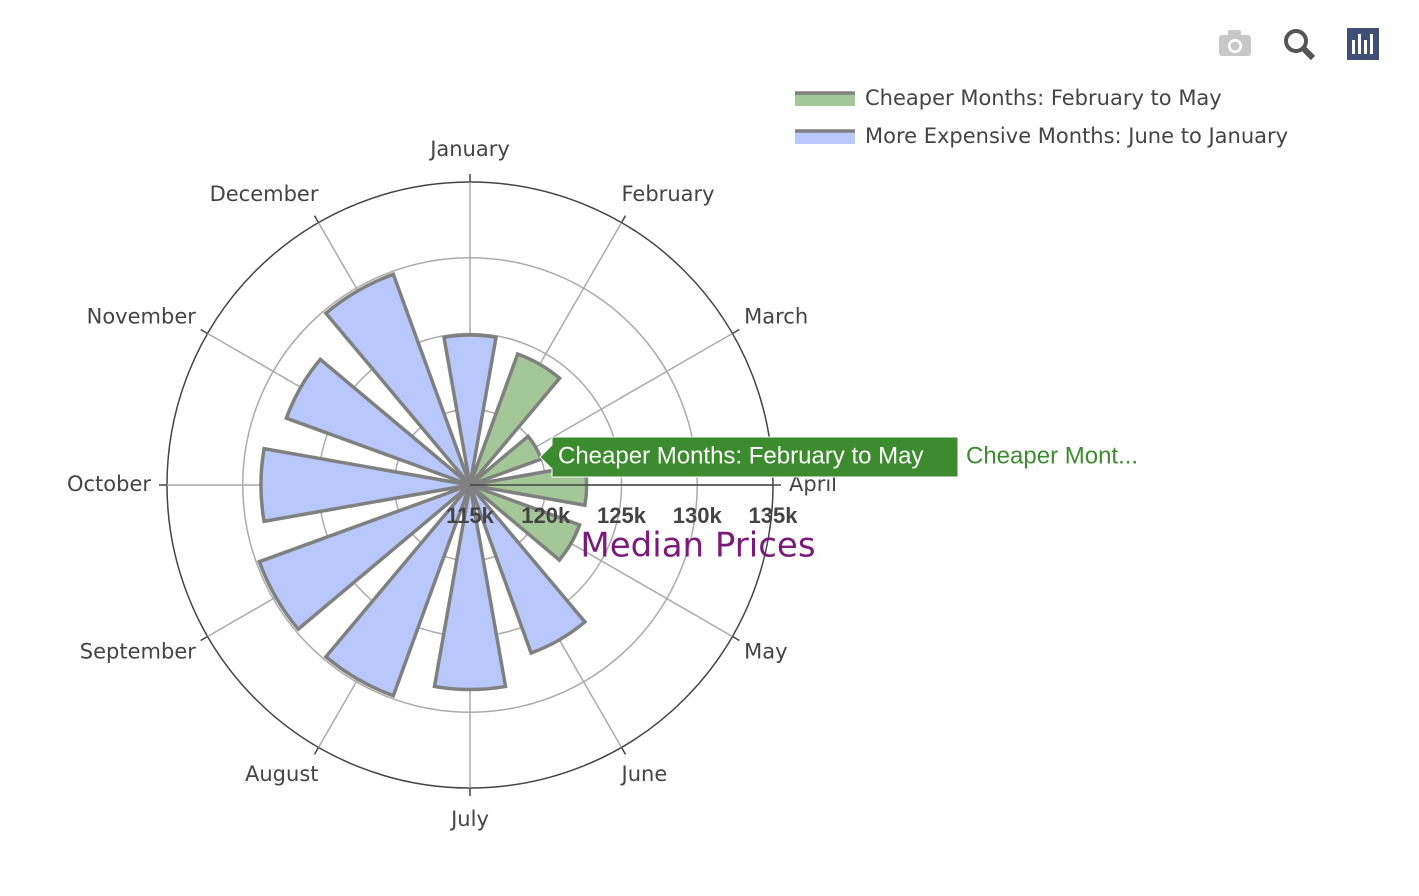 This screenshot has height=896, width=1419. I want to click on angular-tick-label: September, so click(138, 652).